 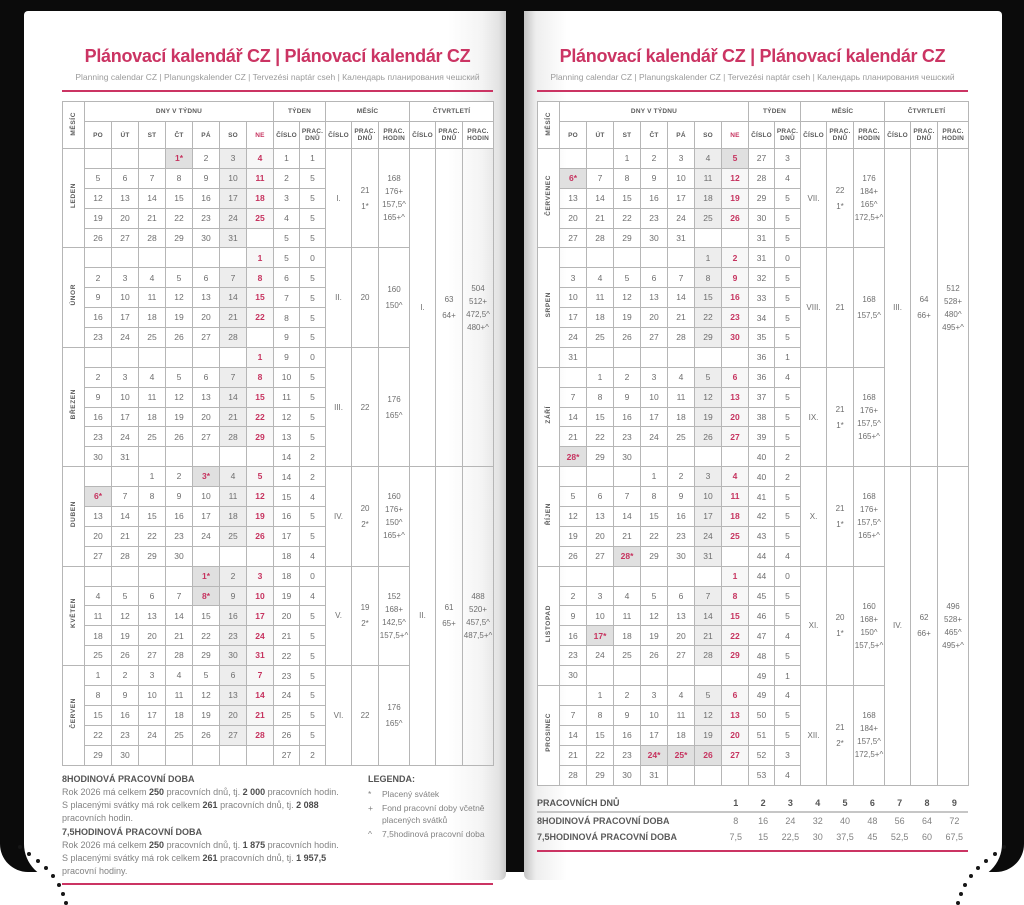 I want to click on stitch-dot, so click(x=66, y=903).